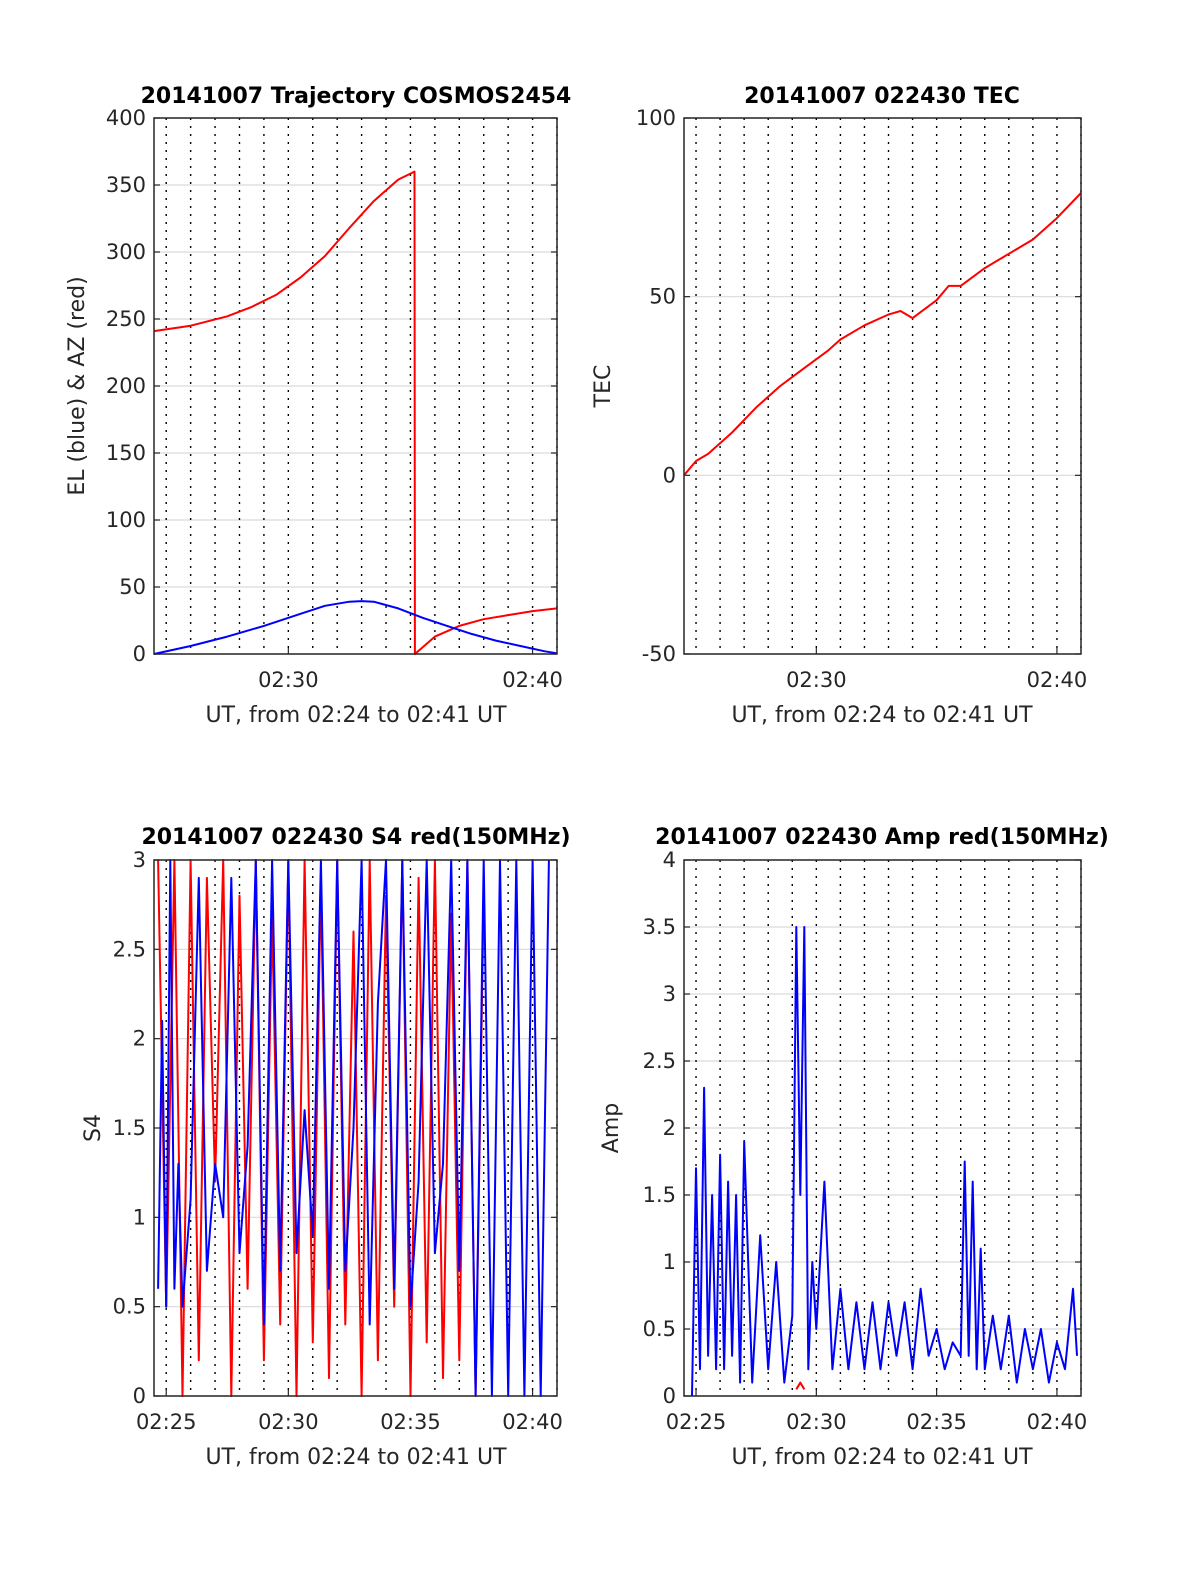 The image size is (1200, 1575). Describe the element at coordinates (882, 96) in the screenshot. I see `panel-tec-title: 20141007 022430 TEC` at that location.